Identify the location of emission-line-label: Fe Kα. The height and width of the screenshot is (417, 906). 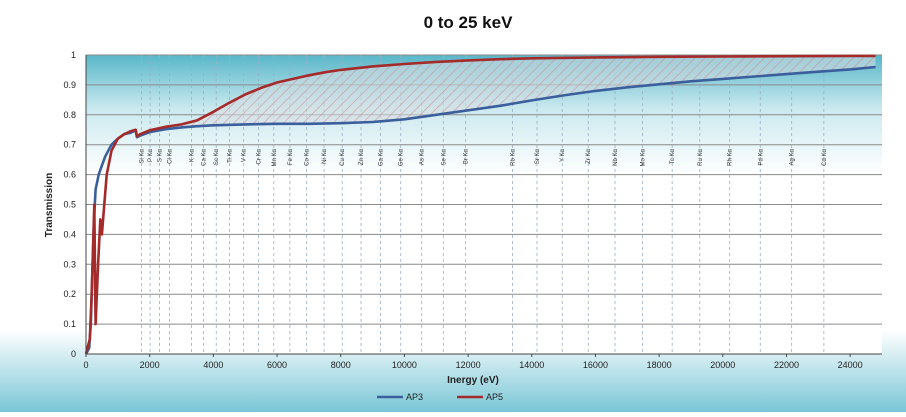
(291, 156).